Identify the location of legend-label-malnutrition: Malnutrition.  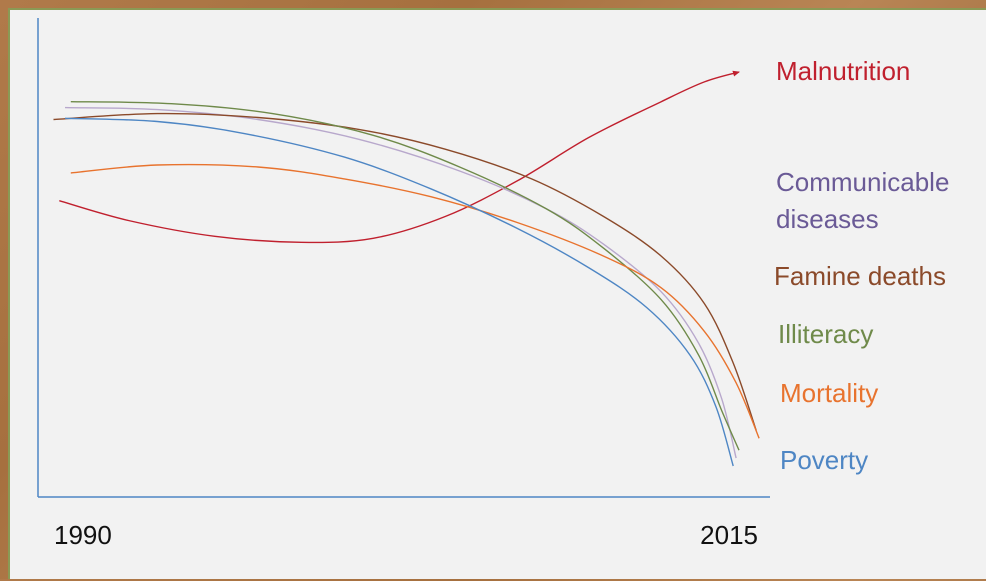
(843, 71).